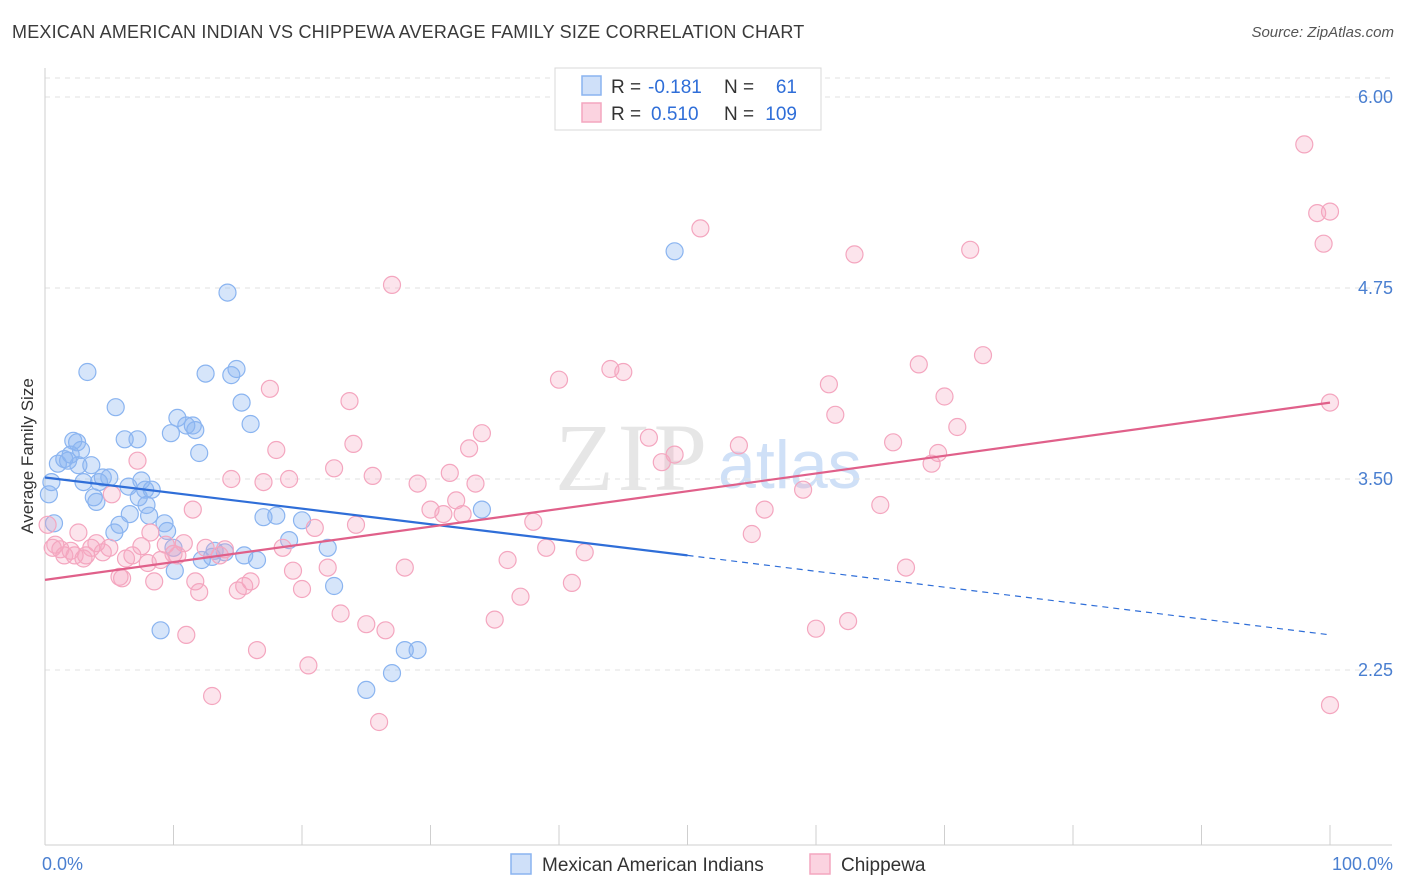 This screenshot has width=1406, height=892. What do you see at coordinates (521, 864) in the screenshot?
I see `legend-bottom-swatch-blue` at bounding box center [521, 864].